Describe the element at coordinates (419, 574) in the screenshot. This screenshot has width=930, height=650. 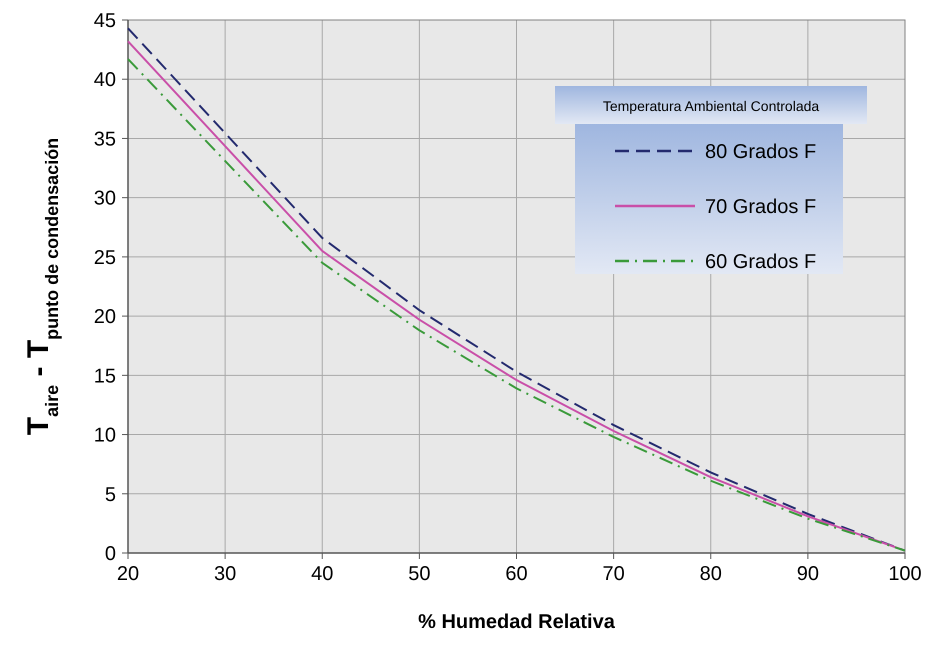
I see `x-tick-label: 50` at that location.